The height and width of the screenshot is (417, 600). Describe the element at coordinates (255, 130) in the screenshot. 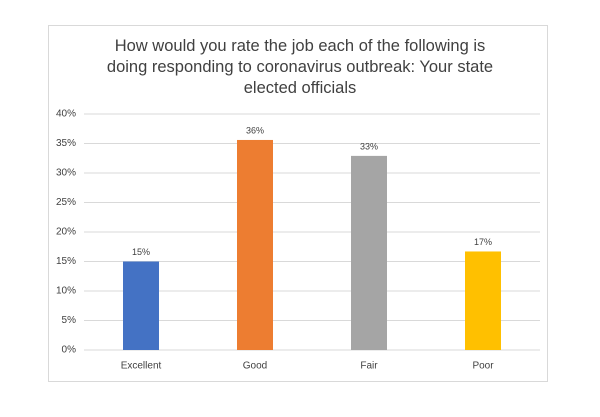

I see `data-label: 36%` at that location.